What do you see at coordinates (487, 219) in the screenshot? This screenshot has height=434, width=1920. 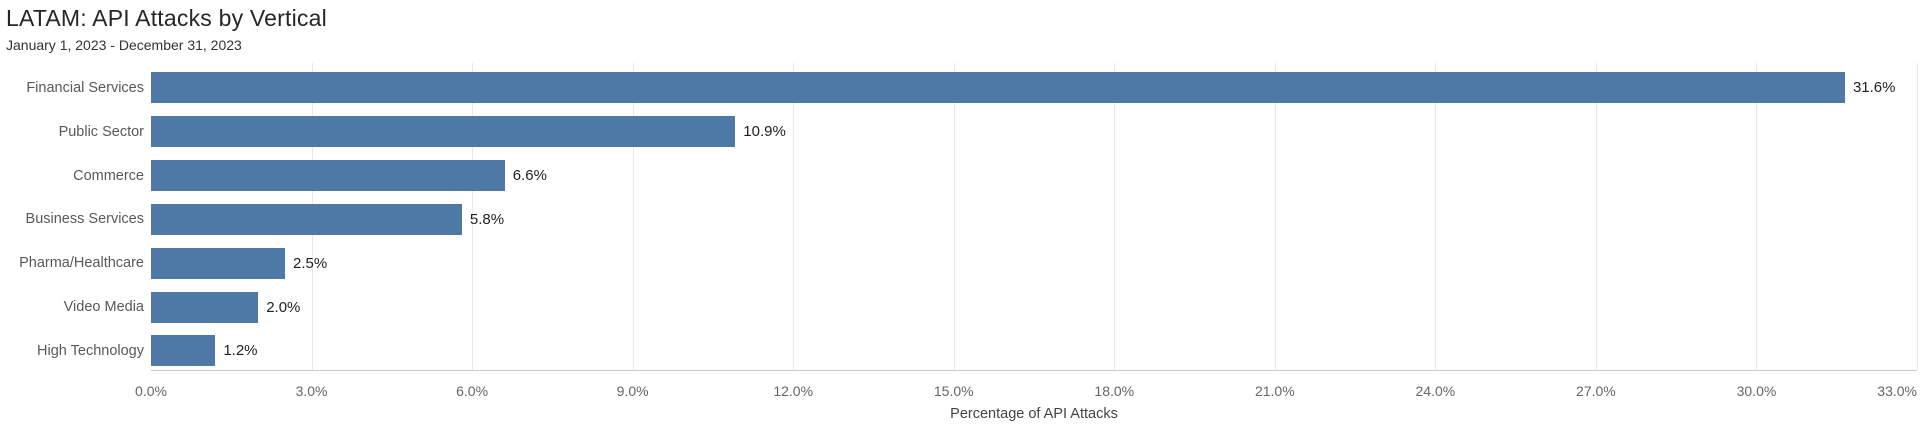 I see `value-label: 5.8%` at bounding box center [487, 219].